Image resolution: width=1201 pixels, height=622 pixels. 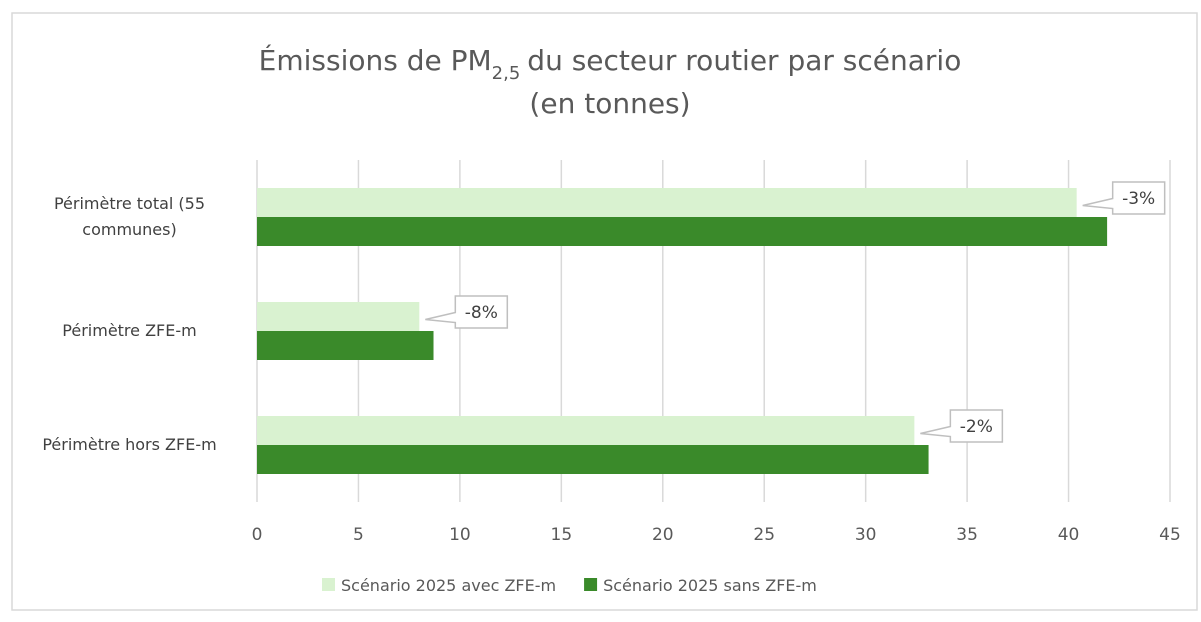 What do you see at coordinates (562, 535) in the screenshot?
I see `x-tick-label: 15` at bounding box center [562, 535].